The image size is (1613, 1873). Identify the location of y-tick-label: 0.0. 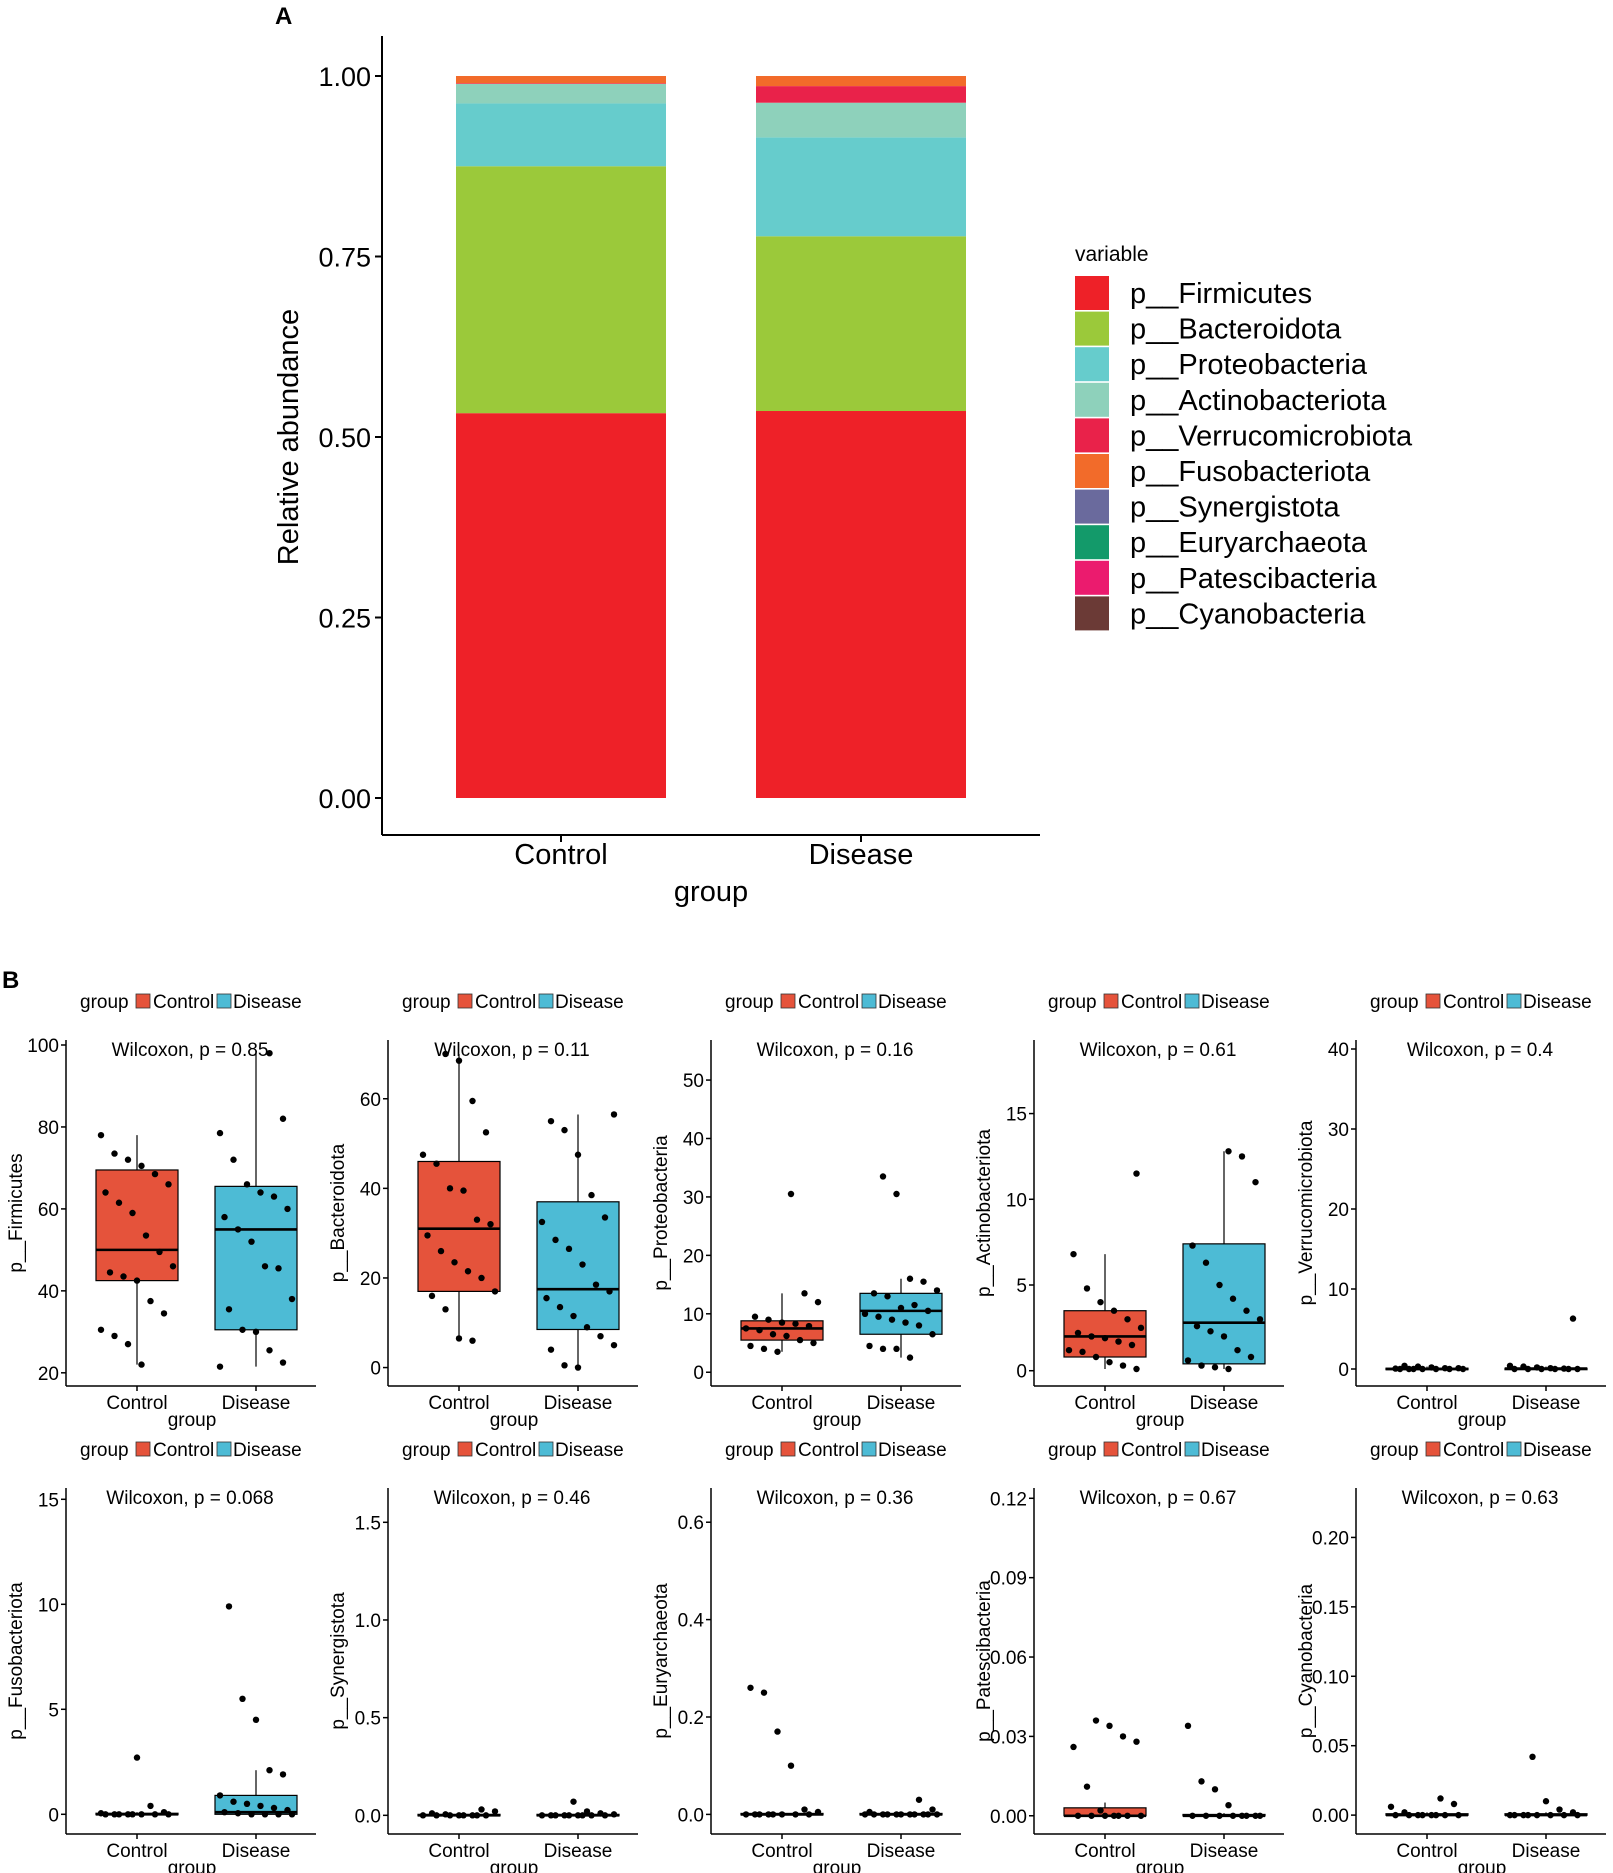
(691, 1815).